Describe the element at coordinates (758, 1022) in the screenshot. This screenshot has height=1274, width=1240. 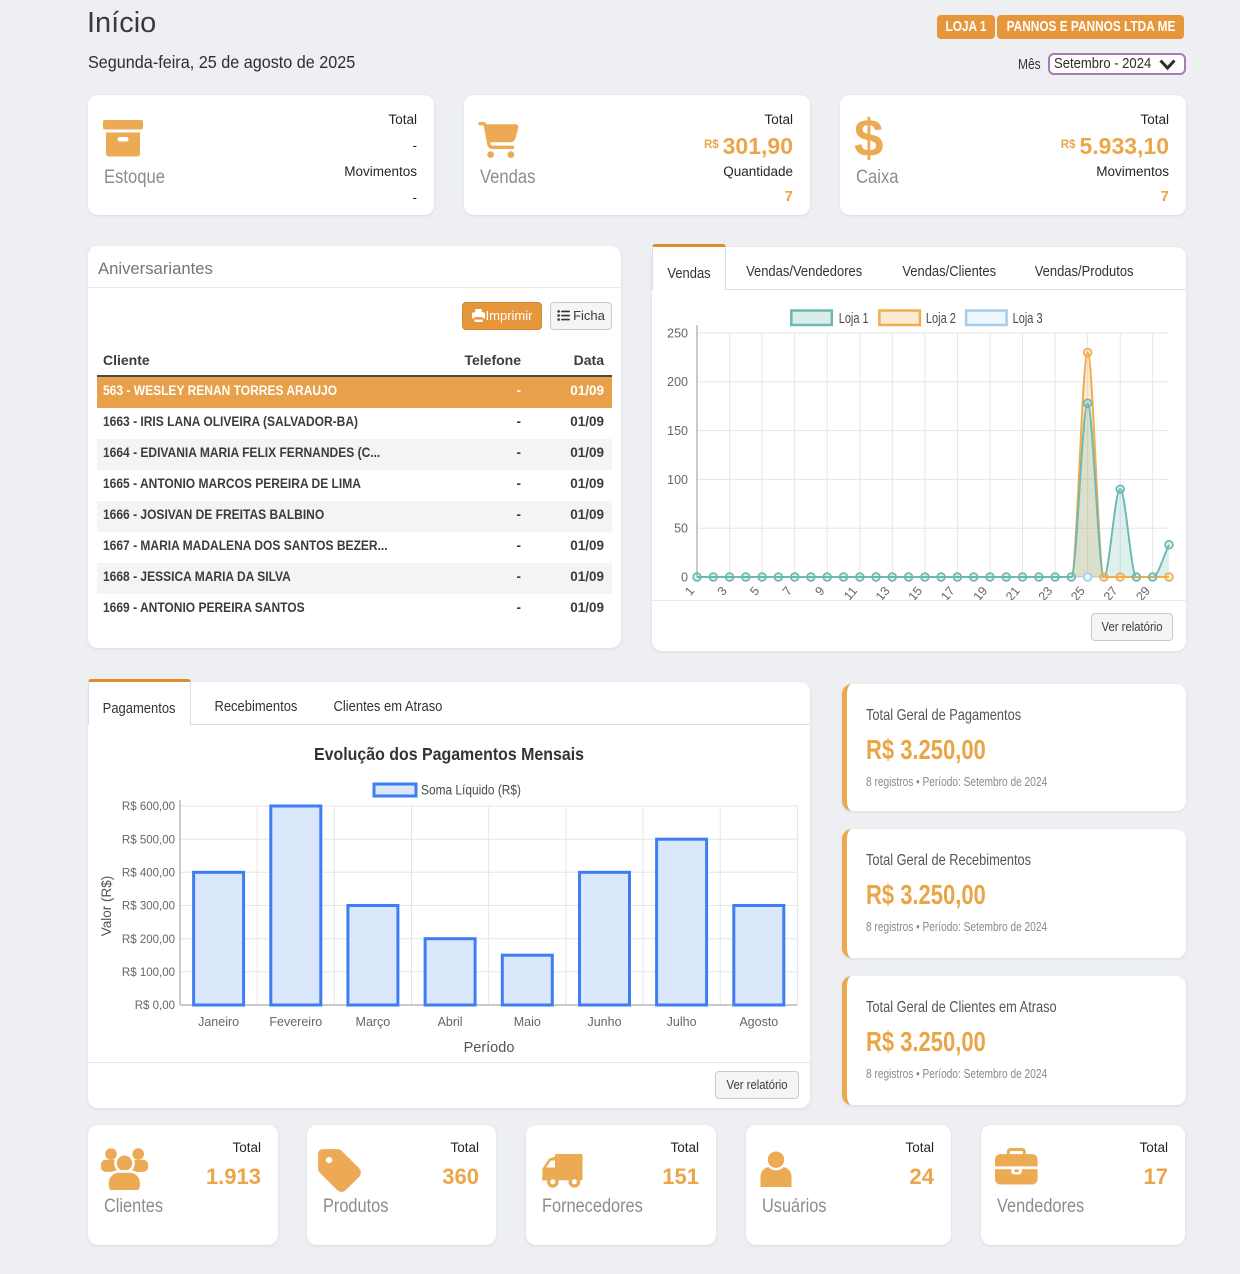
I see `svg-text: Agosto` at that location.